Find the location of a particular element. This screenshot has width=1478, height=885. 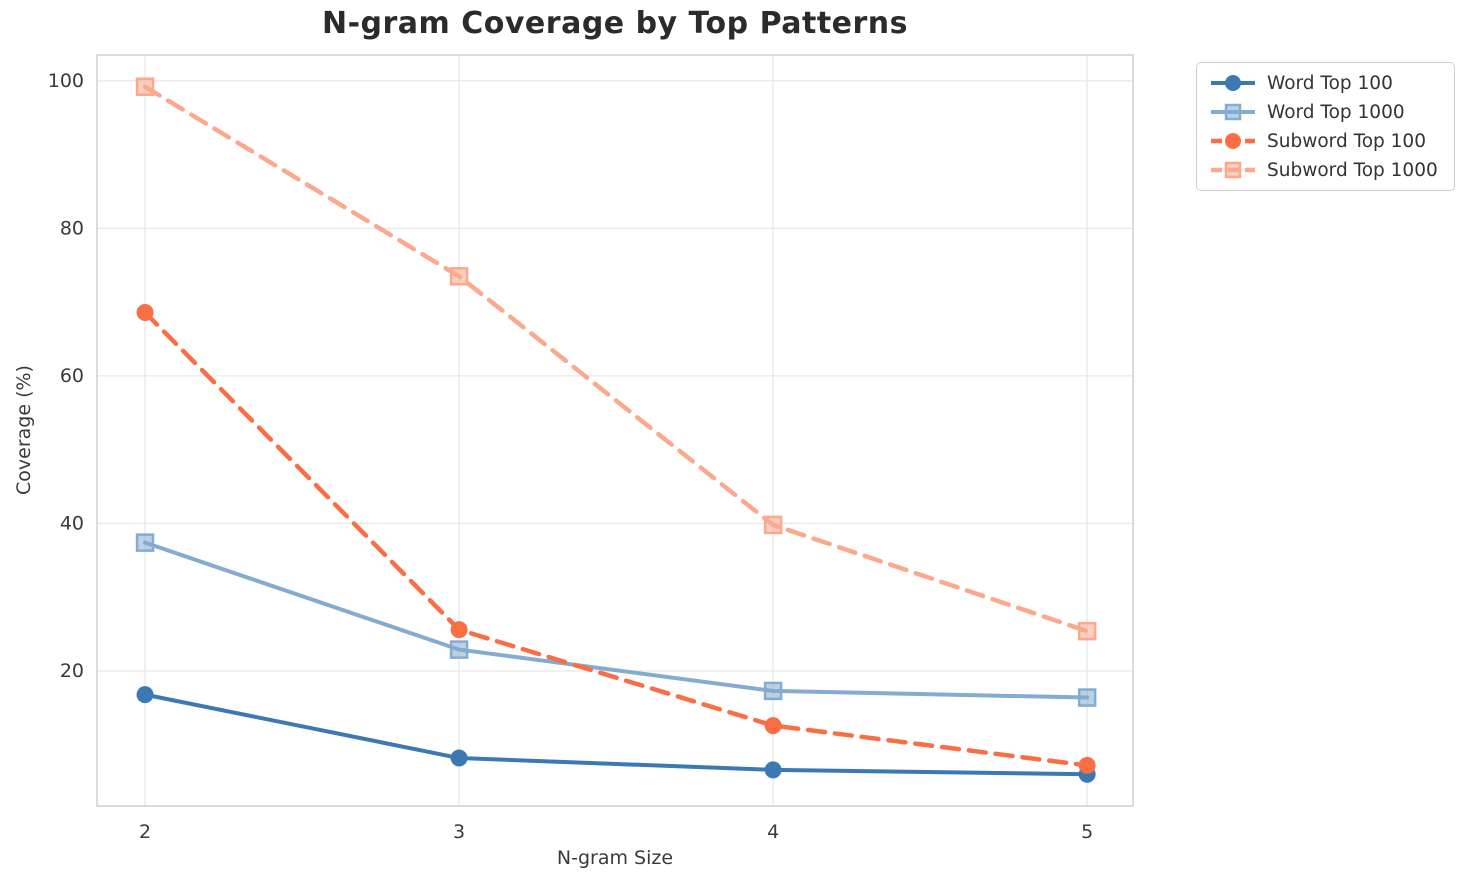

y-tick-label: 40 is located at coordinates (72, 523).